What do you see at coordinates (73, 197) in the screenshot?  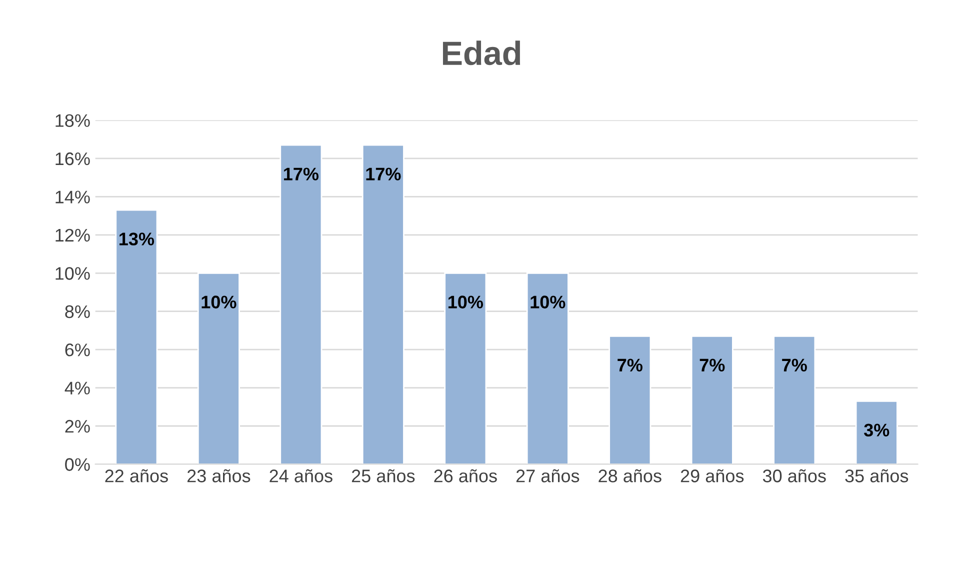 I see `y-tick-label: 14%` at bounding box center [73, 197].